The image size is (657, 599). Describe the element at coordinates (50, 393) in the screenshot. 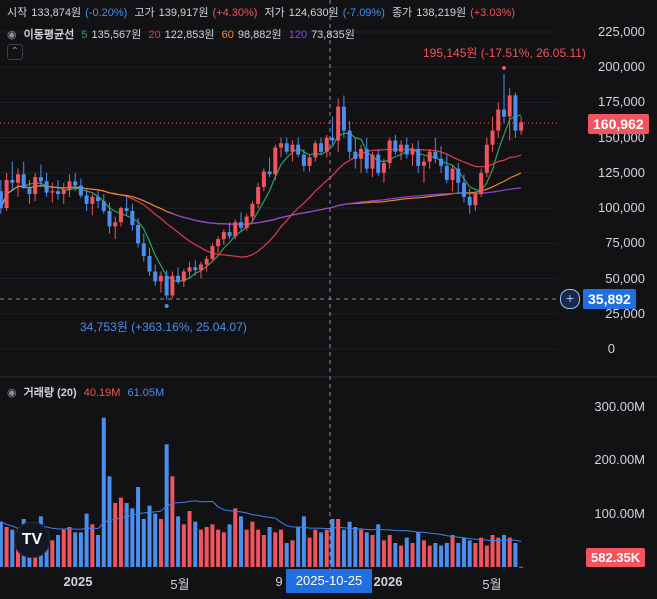

I see `volume-label: 거래량 (20)` at that location.